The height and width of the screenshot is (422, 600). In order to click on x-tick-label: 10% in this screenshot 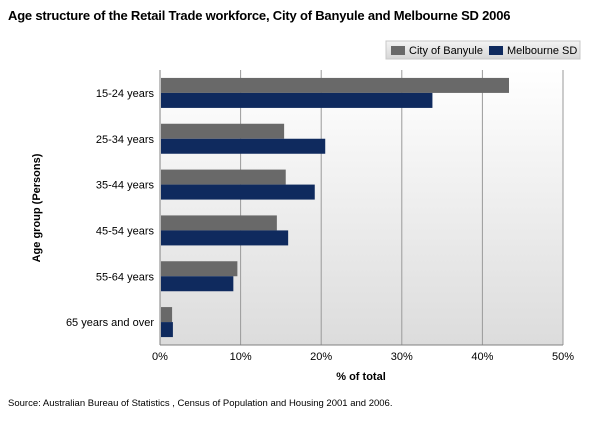, I will do `click(241, 357)`.